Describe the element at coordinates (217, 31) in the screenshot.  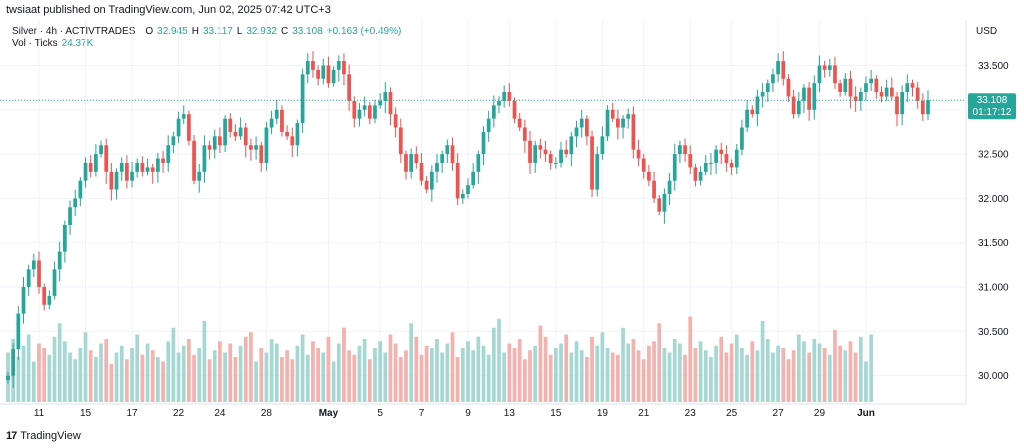
I see `high-value: 33.117` at that location.